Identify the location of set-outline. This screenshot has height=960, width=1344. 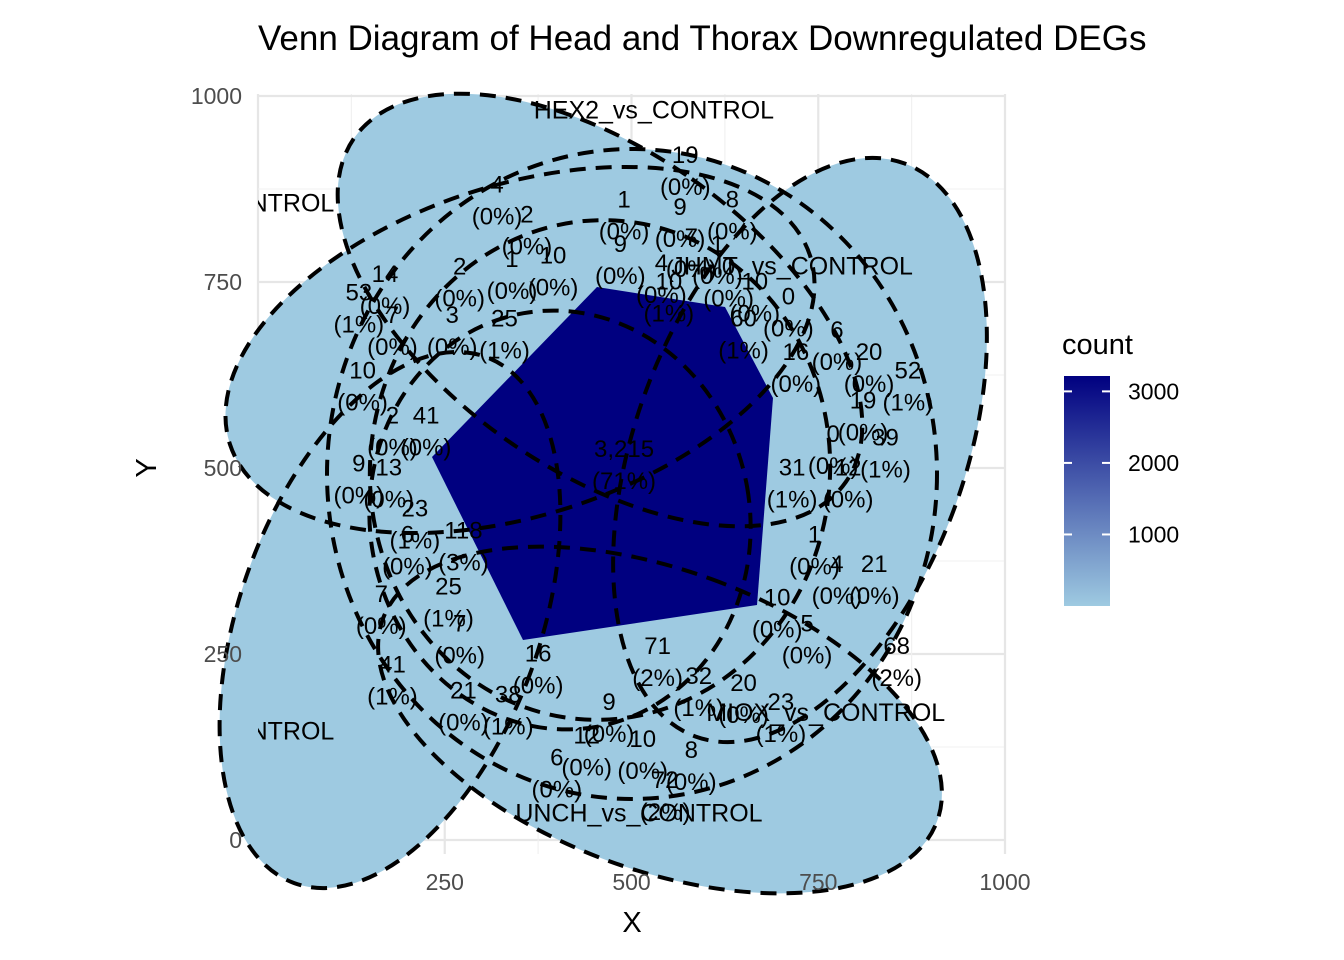
(390, 620).